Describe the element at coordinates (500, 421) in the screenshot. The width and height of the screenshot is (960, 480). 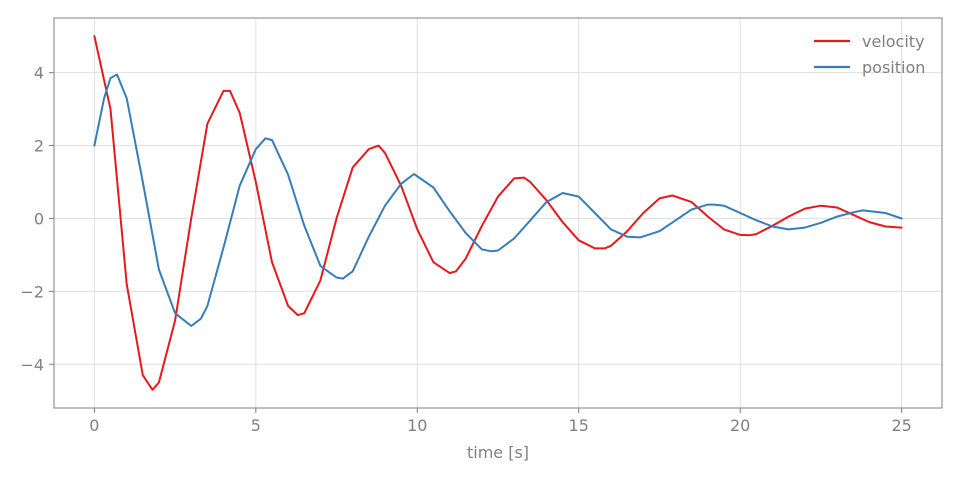
I see `x-axis: 0 5 10 15 20 25` at that location.